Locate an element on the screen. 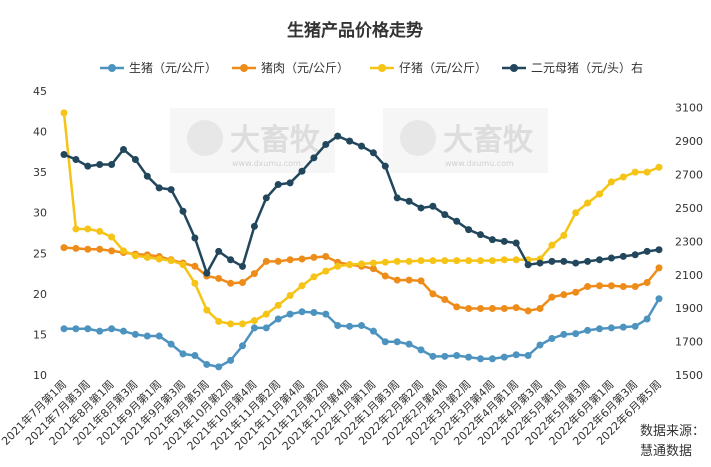 The width and height of the screenshot is (711, 467). source-label: 数据来源： is located at coordinates (672, 431).